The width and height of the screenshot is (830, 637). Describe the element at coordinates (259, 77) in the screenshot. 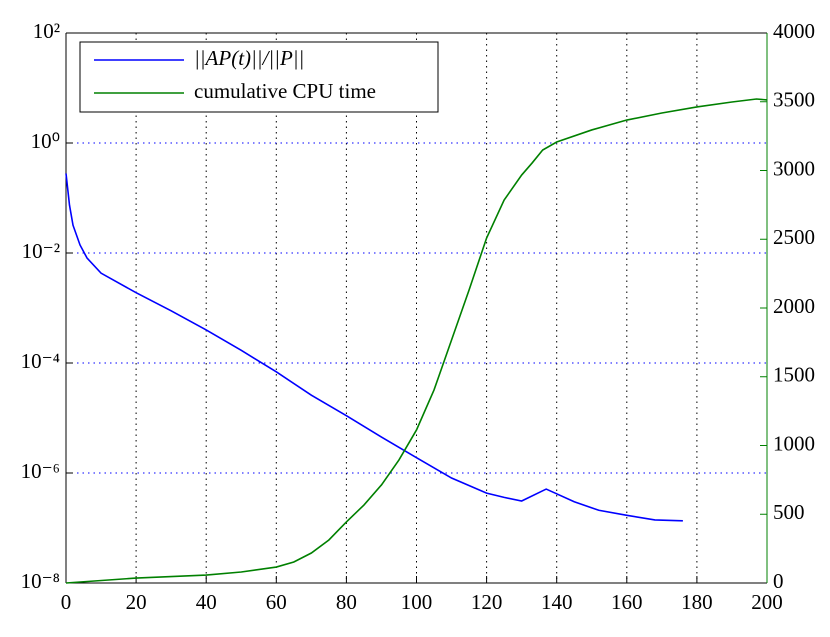

I see `legend-box` at that location.